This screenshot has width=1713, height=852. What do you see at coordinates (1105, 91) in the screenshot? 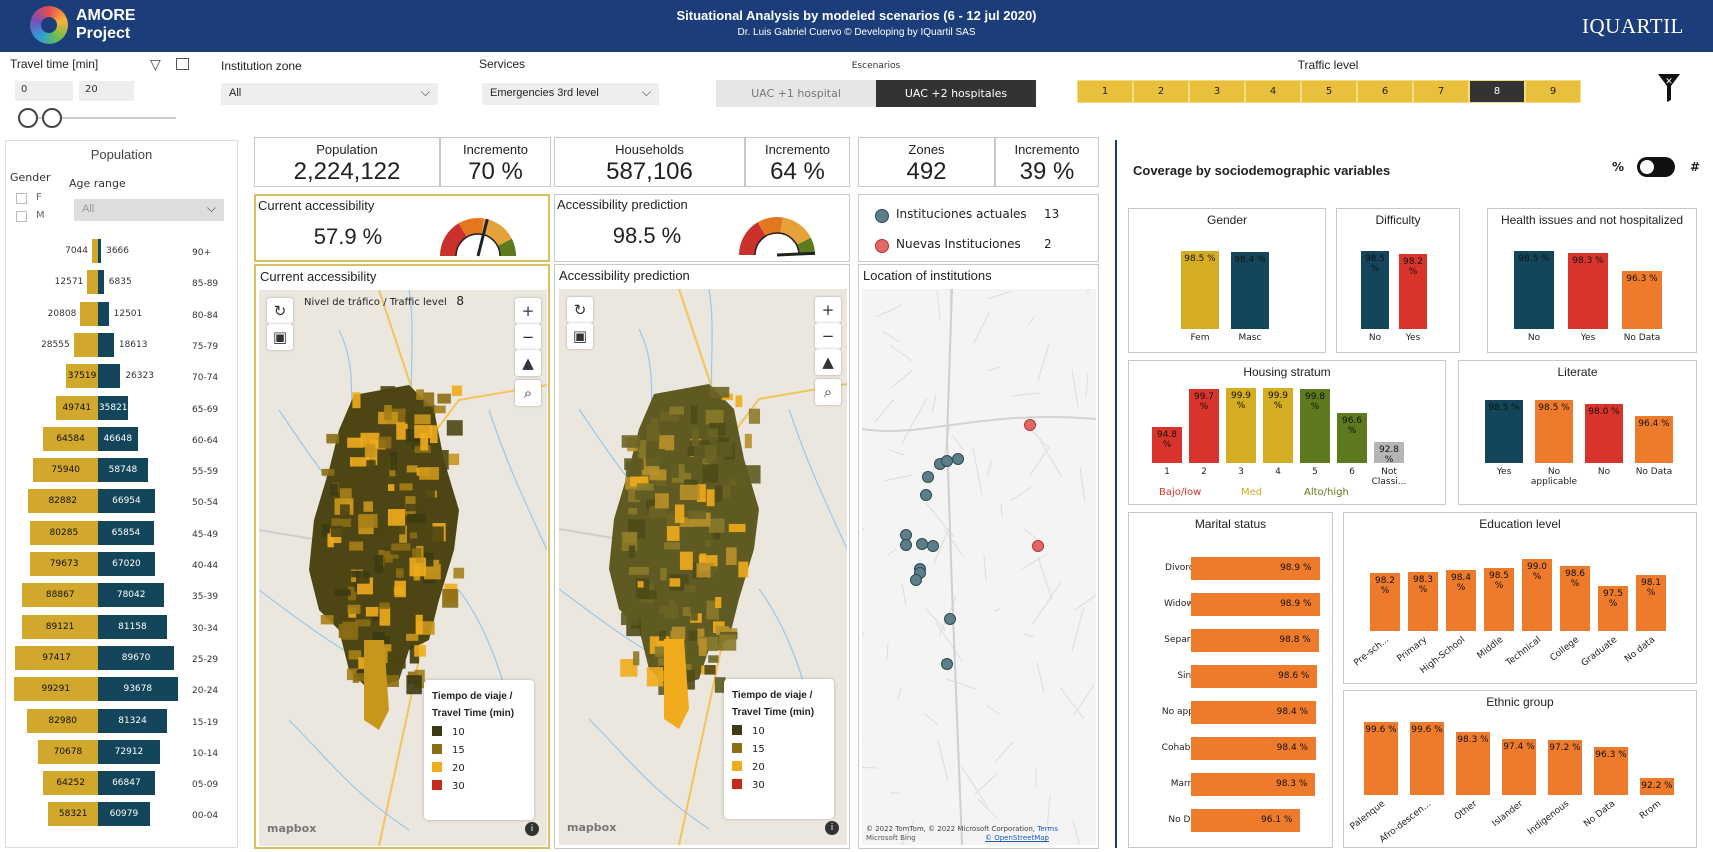
I see `traffic-level-1-button: 1` at bounding box center [1105, 91].